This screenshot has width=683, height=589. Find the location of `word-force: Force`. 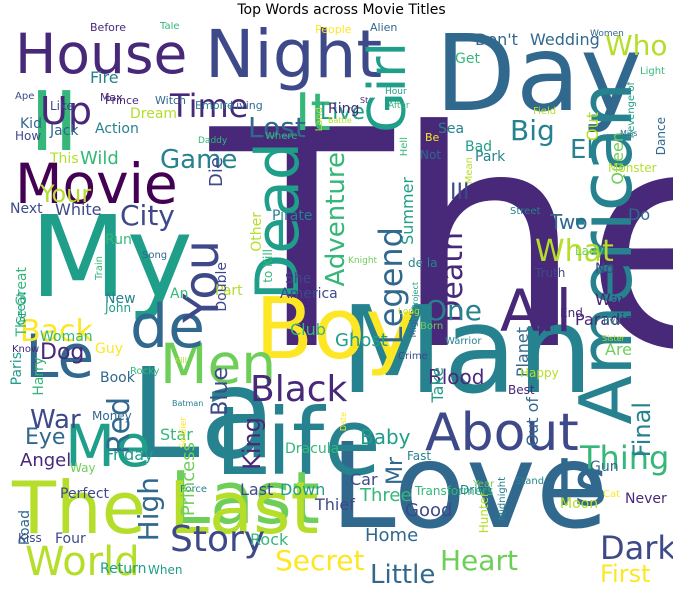

word-force: Force is located at coordinates (194, 489).